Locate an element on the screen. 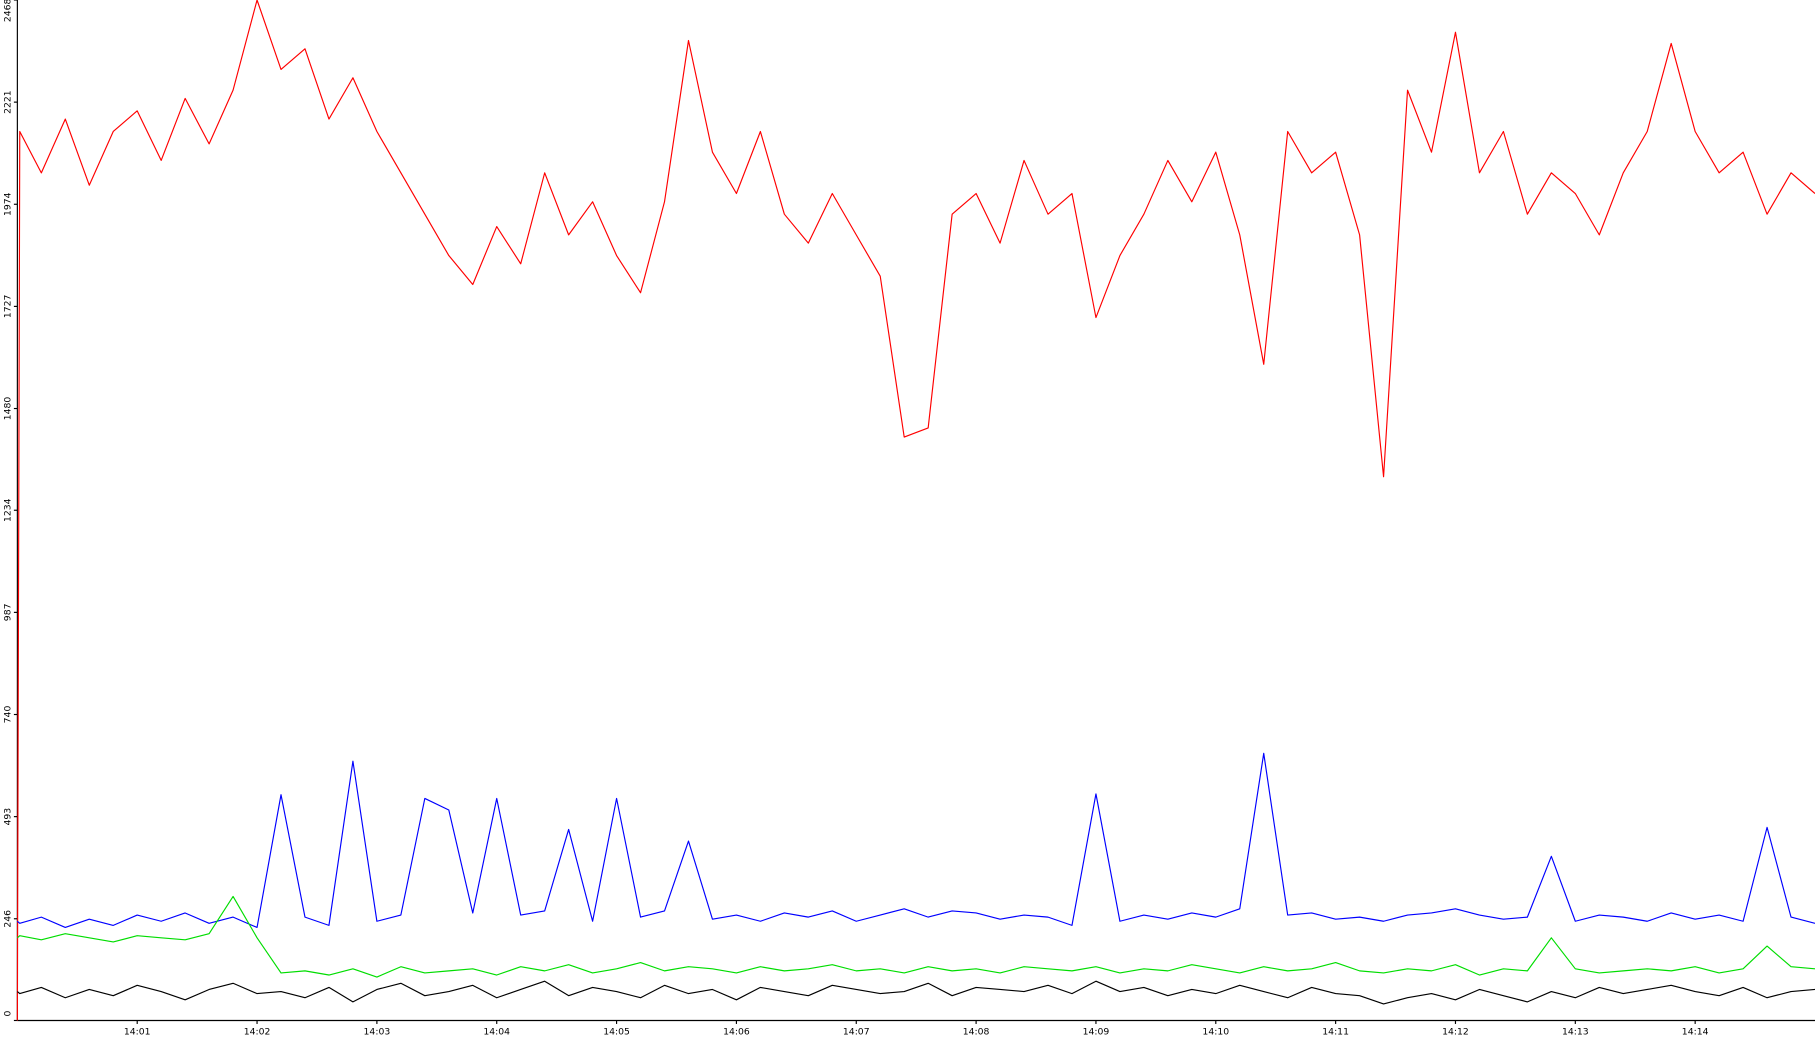 The width and height of the screenshot is (1815, 1039). y-tick-label: 493 is located at coordinates (8, 817).